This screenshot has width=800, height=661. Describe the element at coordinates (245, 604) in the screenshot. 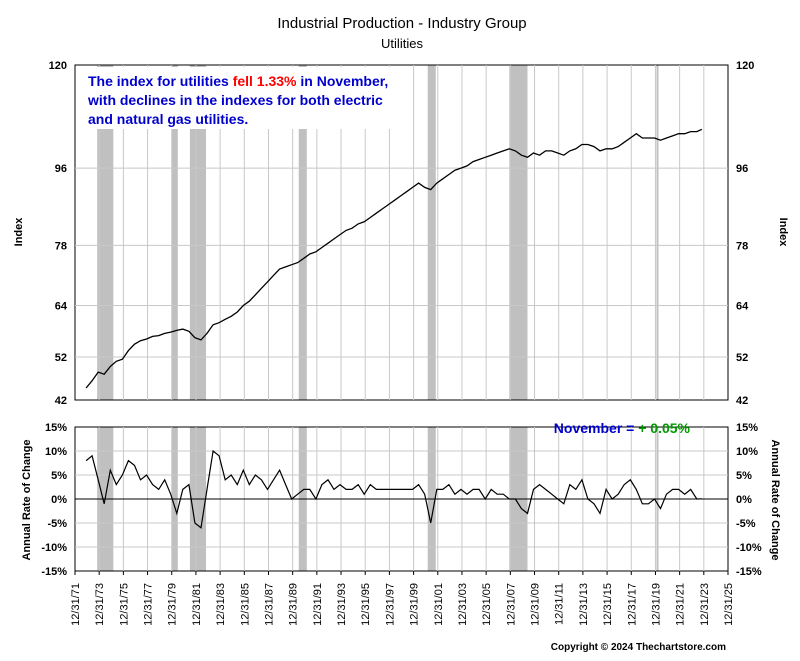

I see `x-tick-label: 12/31/85` at that location.